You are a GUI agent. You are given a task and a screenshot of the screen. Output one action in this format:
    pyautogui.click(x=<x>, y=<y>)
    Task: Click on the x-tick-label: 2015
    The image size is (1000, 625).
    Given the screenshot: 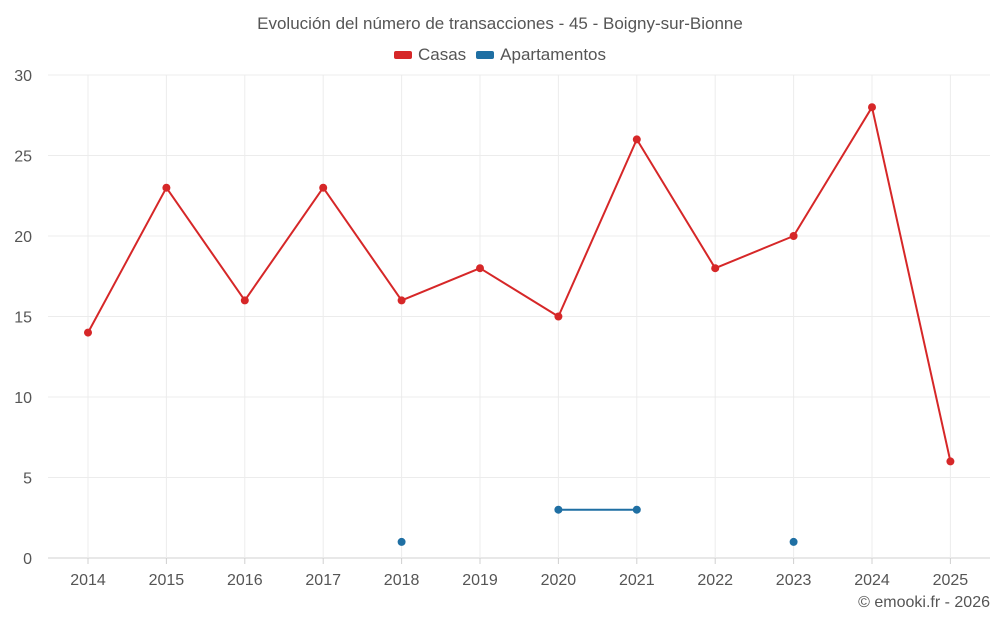 What is the action you would take?
    pyautogui.click(x=167, y=580)
    